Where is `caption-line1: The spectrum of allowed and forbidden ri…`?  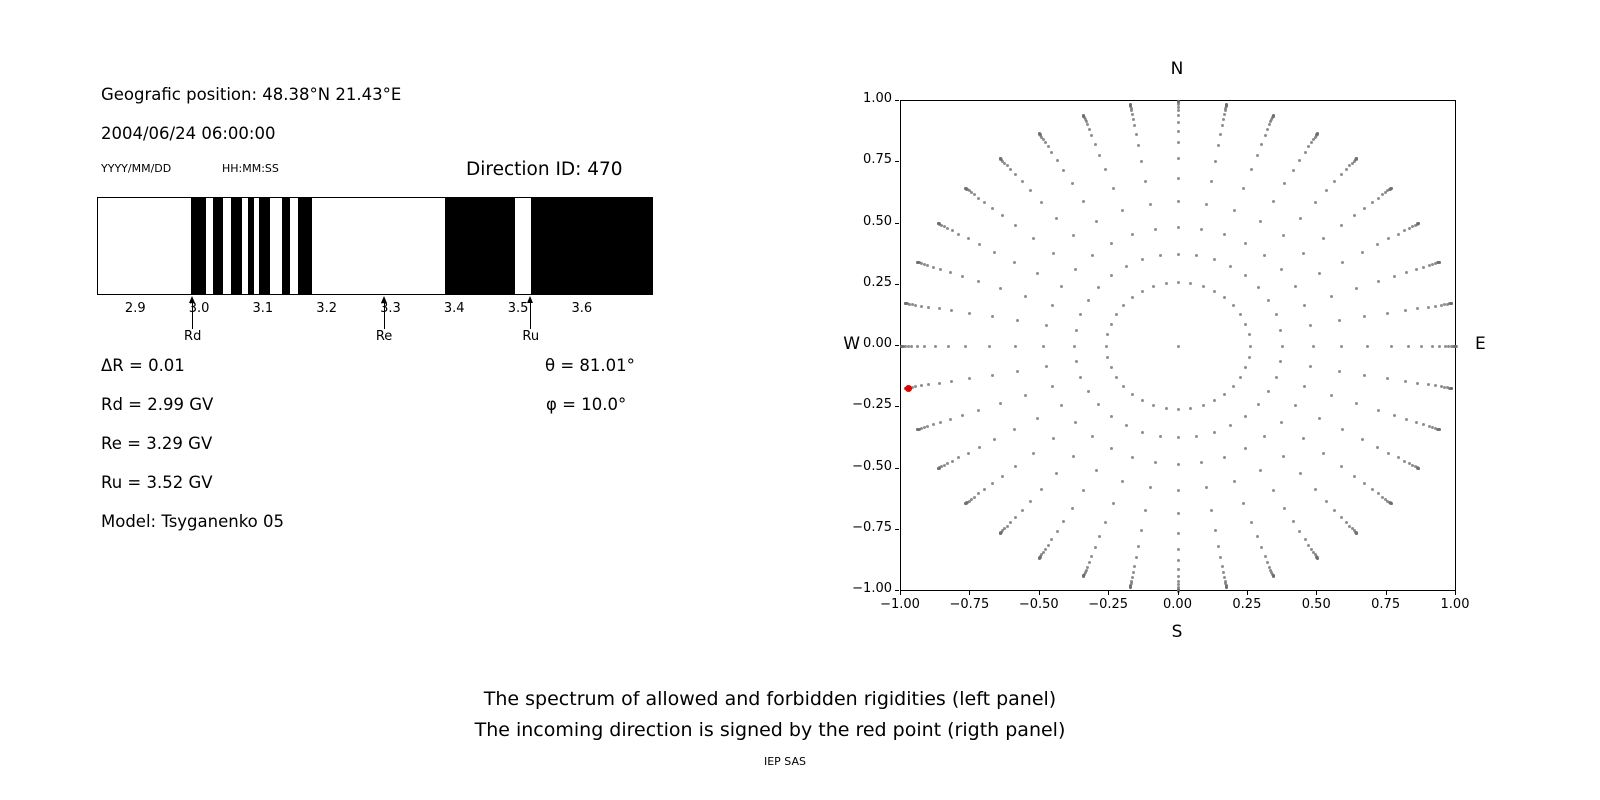 caption-line1: The spectrum of allowed and forbidden ri… is located at coordinates (770, 699).